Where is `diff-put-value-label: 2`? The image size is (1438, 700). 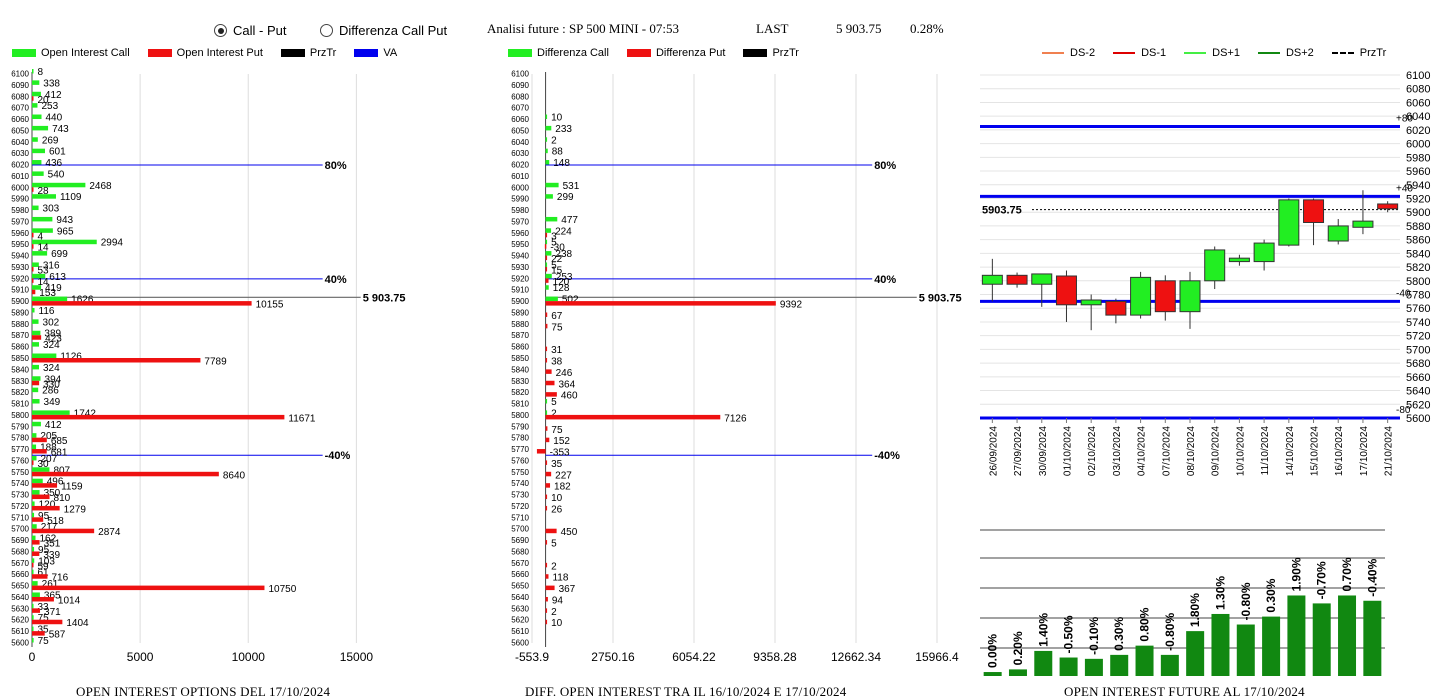
diff-put-value-label: 2 is located at coordinates (554, 566).